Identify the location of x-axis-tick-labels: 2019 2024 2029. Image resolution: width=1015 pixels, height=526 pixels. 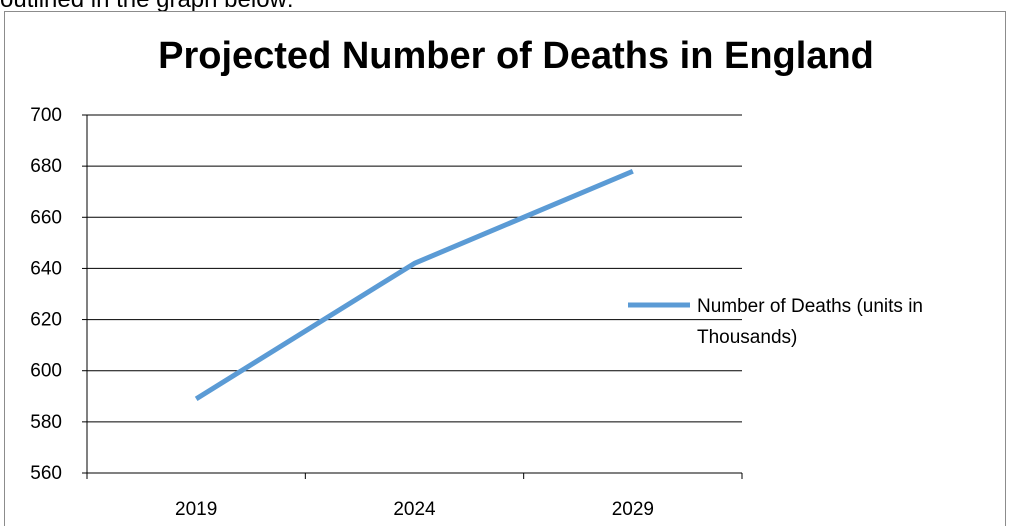
(414, 509).